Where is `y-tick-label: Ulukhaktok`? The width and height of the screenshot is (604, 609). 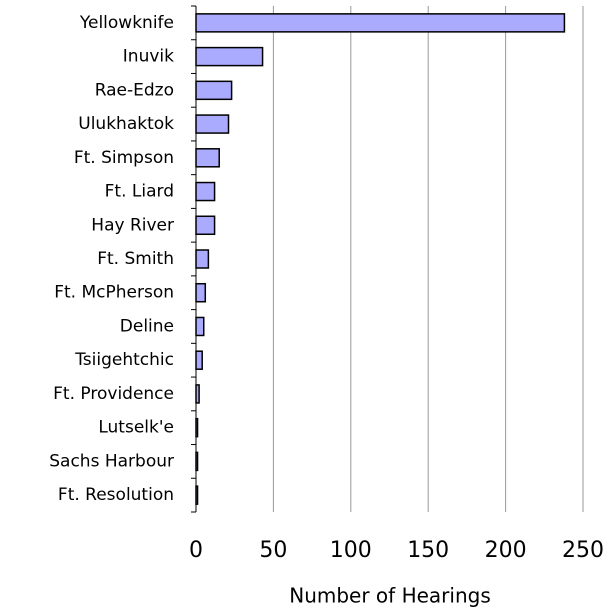 y-tick-label: Ulukhaktok is located at coordinates (126, 124).